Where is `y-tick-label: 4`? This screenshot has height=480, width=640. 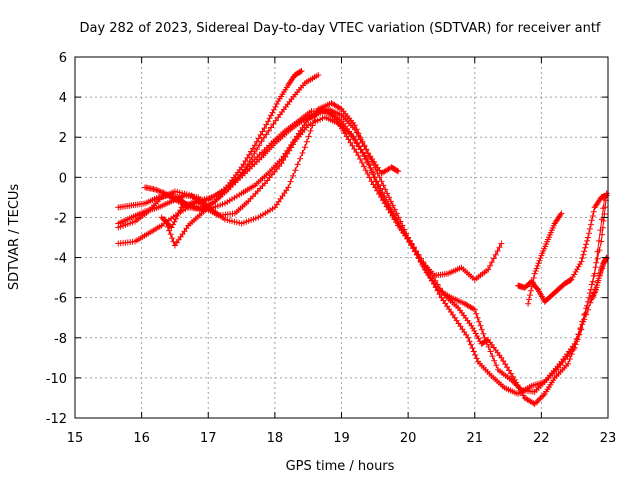
y-tick-label: 4 is located at coordinates (63, 98).